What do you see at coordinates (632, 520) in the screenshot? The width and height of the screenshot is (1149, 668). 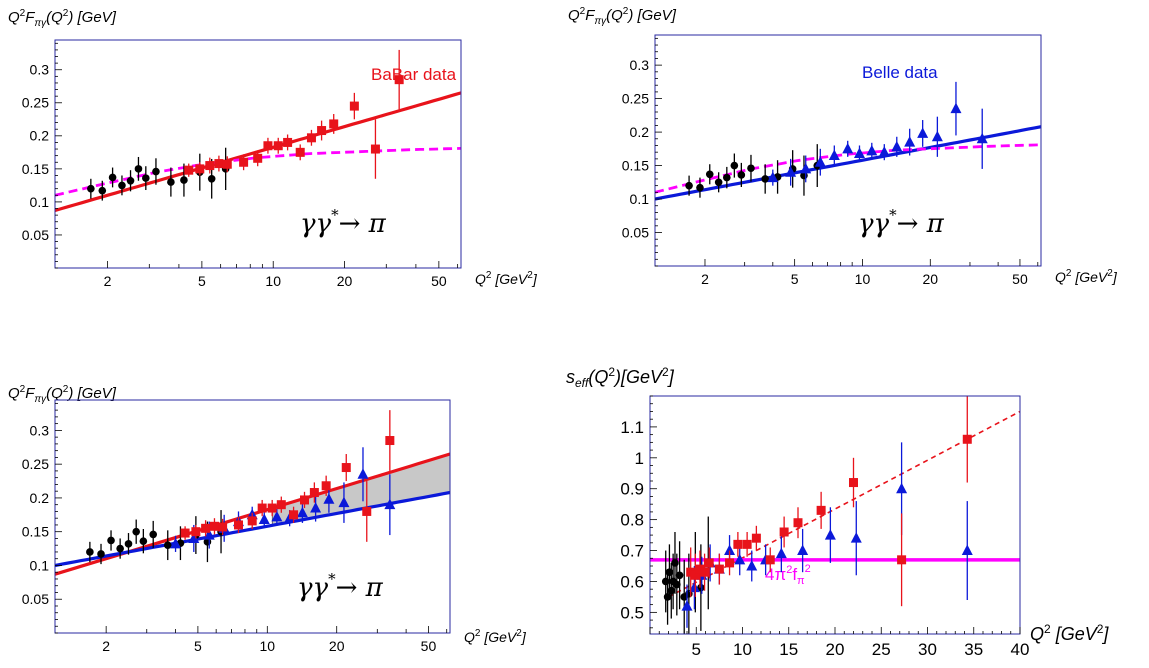 I see `y-tick-label: 0.8` at bounding box center [632, 520].